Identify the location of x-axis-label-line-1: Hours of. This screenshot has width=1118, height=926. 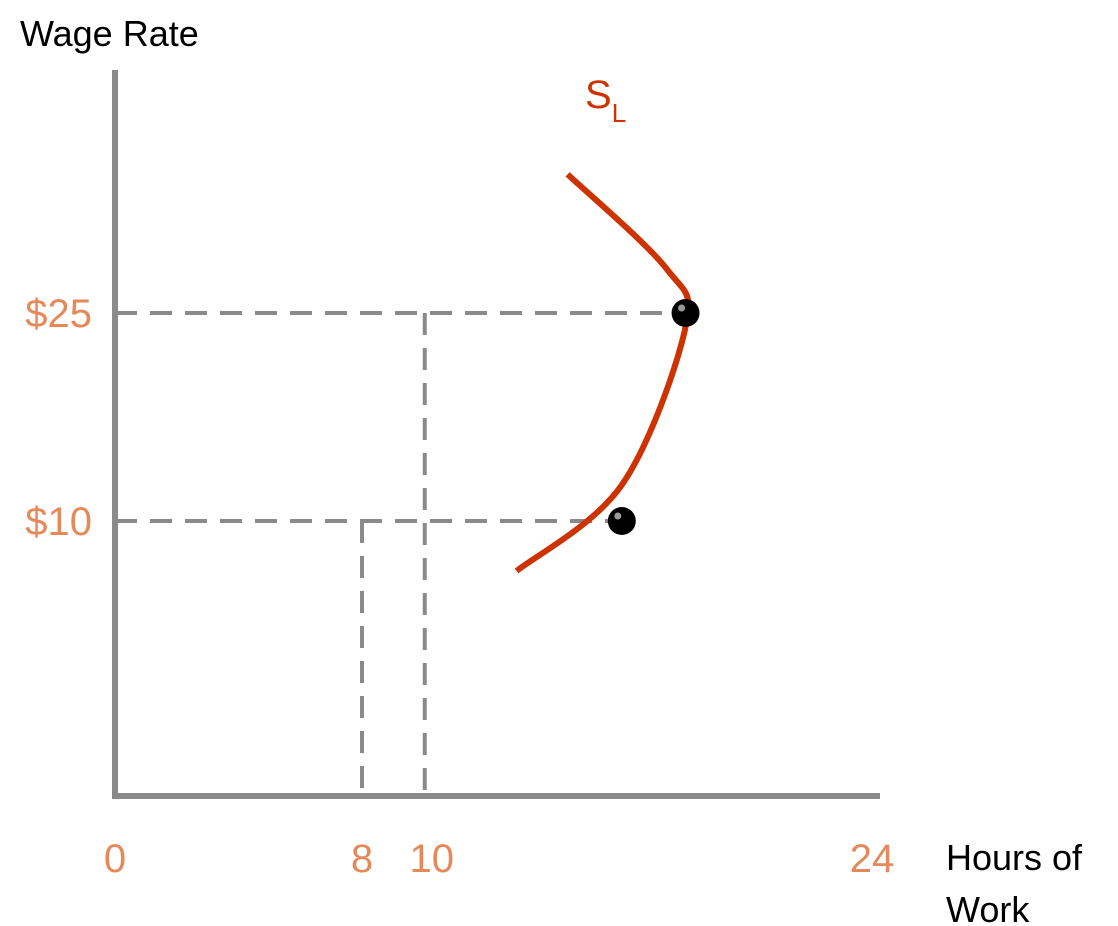
(1014, 857).